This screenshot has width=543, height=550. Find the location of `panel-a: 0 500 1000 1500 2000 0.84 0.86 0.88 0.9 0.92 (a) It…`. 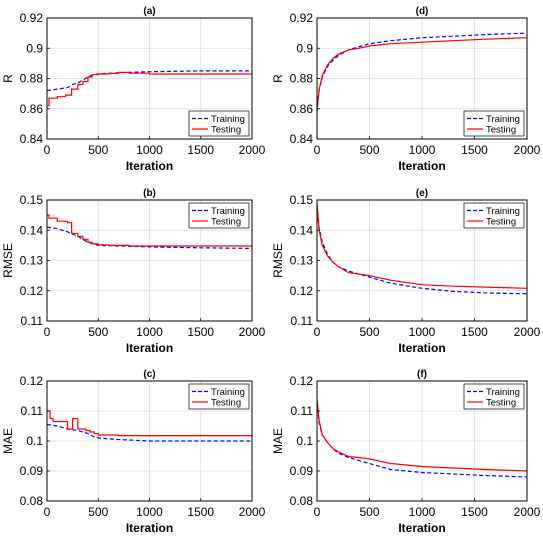

panel-a: 0 500 1000 1500 2000 0.84 0.86 0.88 0.9 0.92 (a) It… is located at coordinates (133, 89).